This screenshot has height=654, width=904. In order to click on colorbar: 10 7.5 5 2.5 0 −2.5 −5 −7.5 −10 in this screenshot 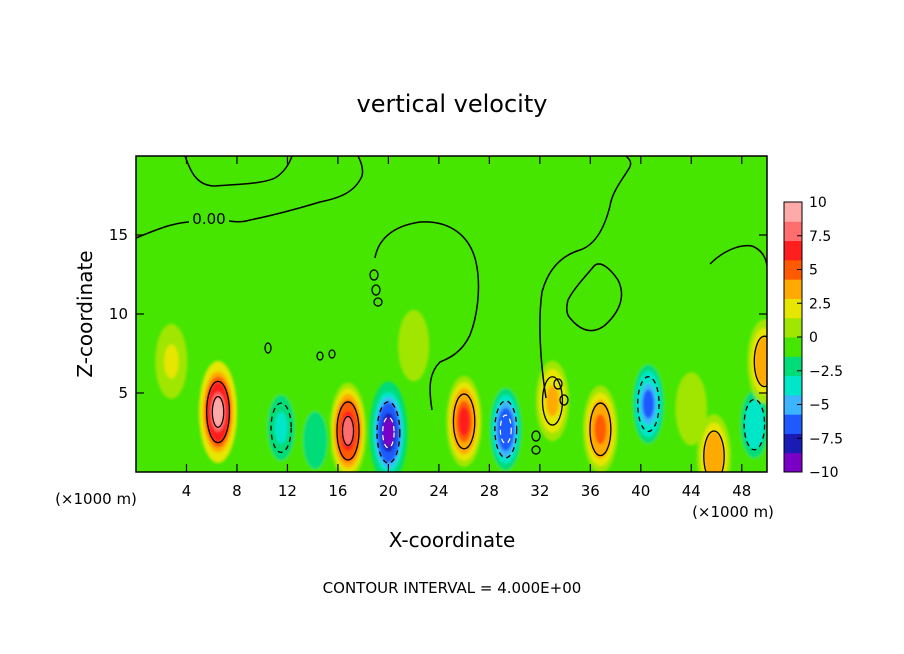, I will do `click(813, 338)`.